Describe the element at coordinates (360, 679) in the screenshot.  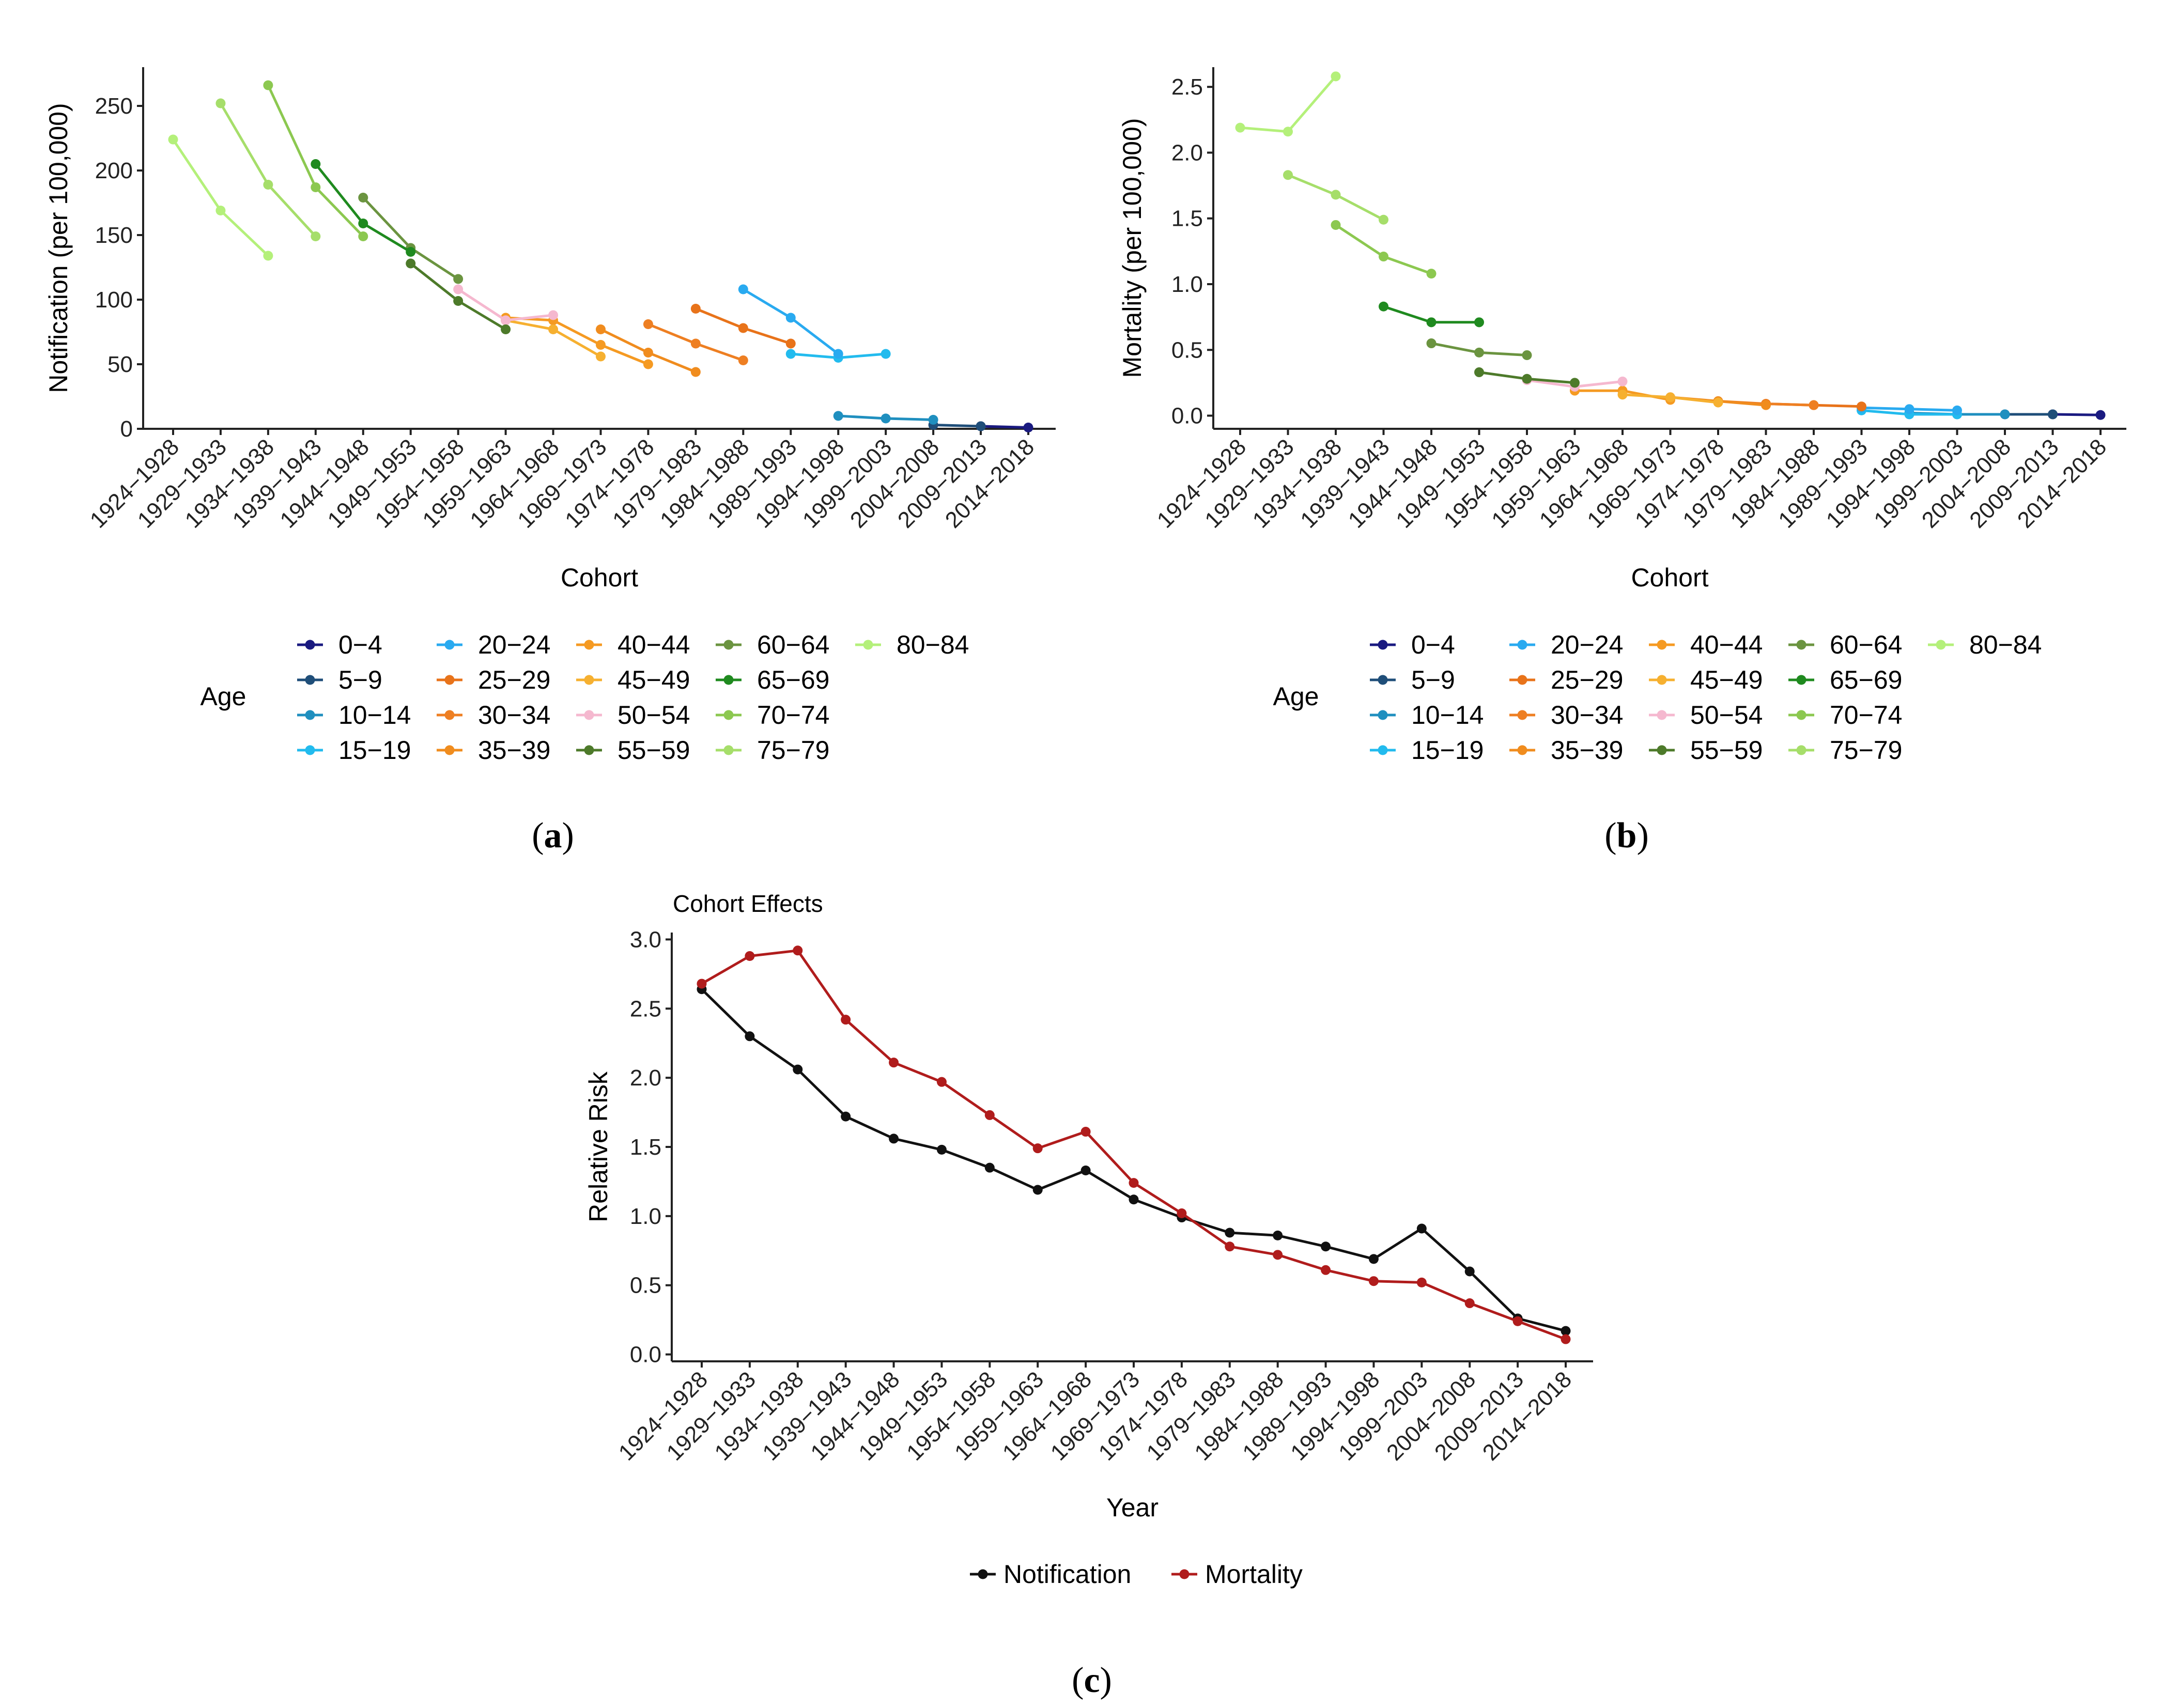
I see `legend-label-a-5-9: 5−9` at that location.